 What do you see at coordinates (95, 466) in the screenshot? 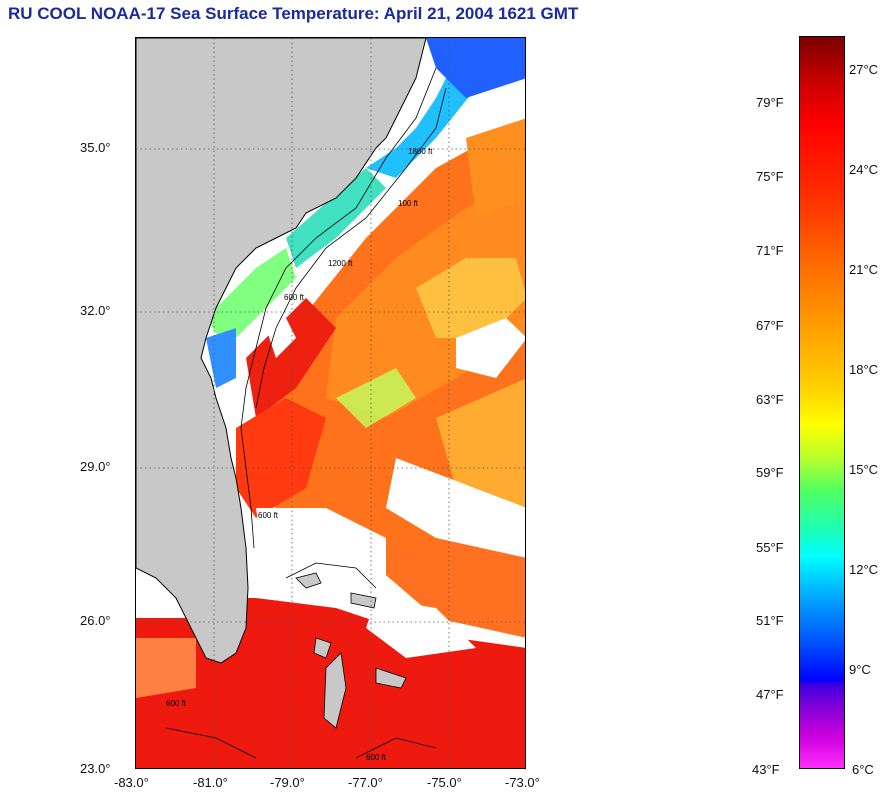
I see `lat-label: 29.0°` at bounding box center [95, 466].